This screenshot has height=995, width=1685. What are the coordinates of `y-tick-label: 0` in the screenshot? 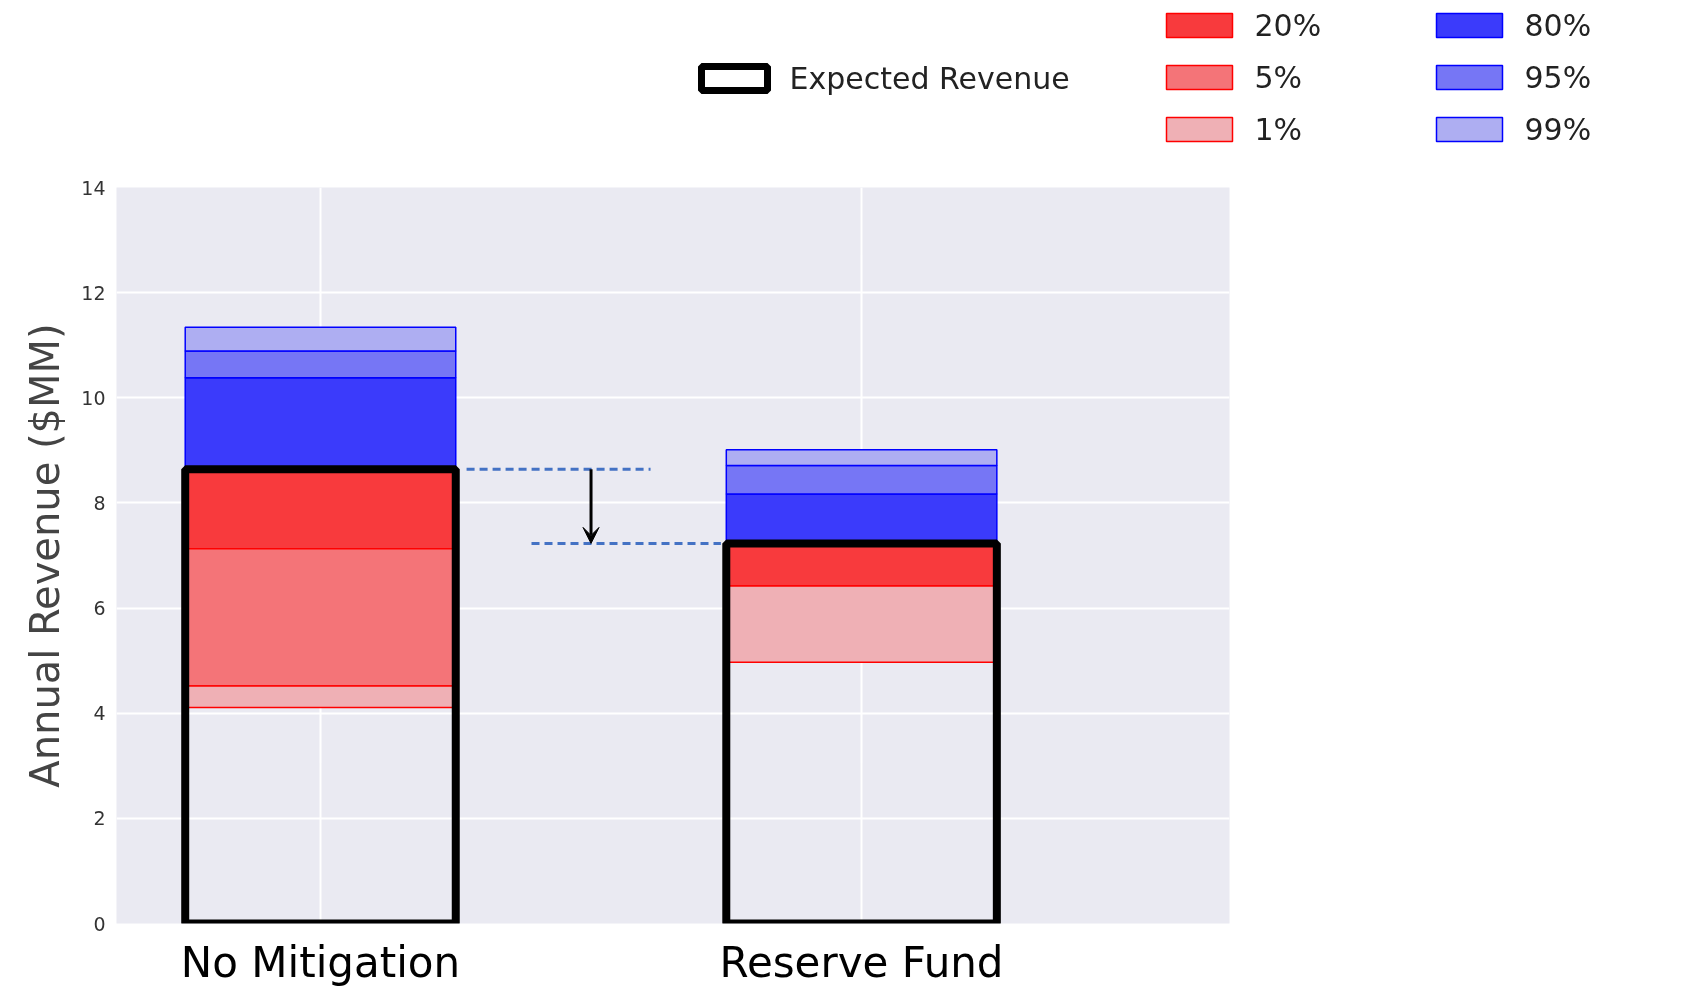 It's located at (99, 923).